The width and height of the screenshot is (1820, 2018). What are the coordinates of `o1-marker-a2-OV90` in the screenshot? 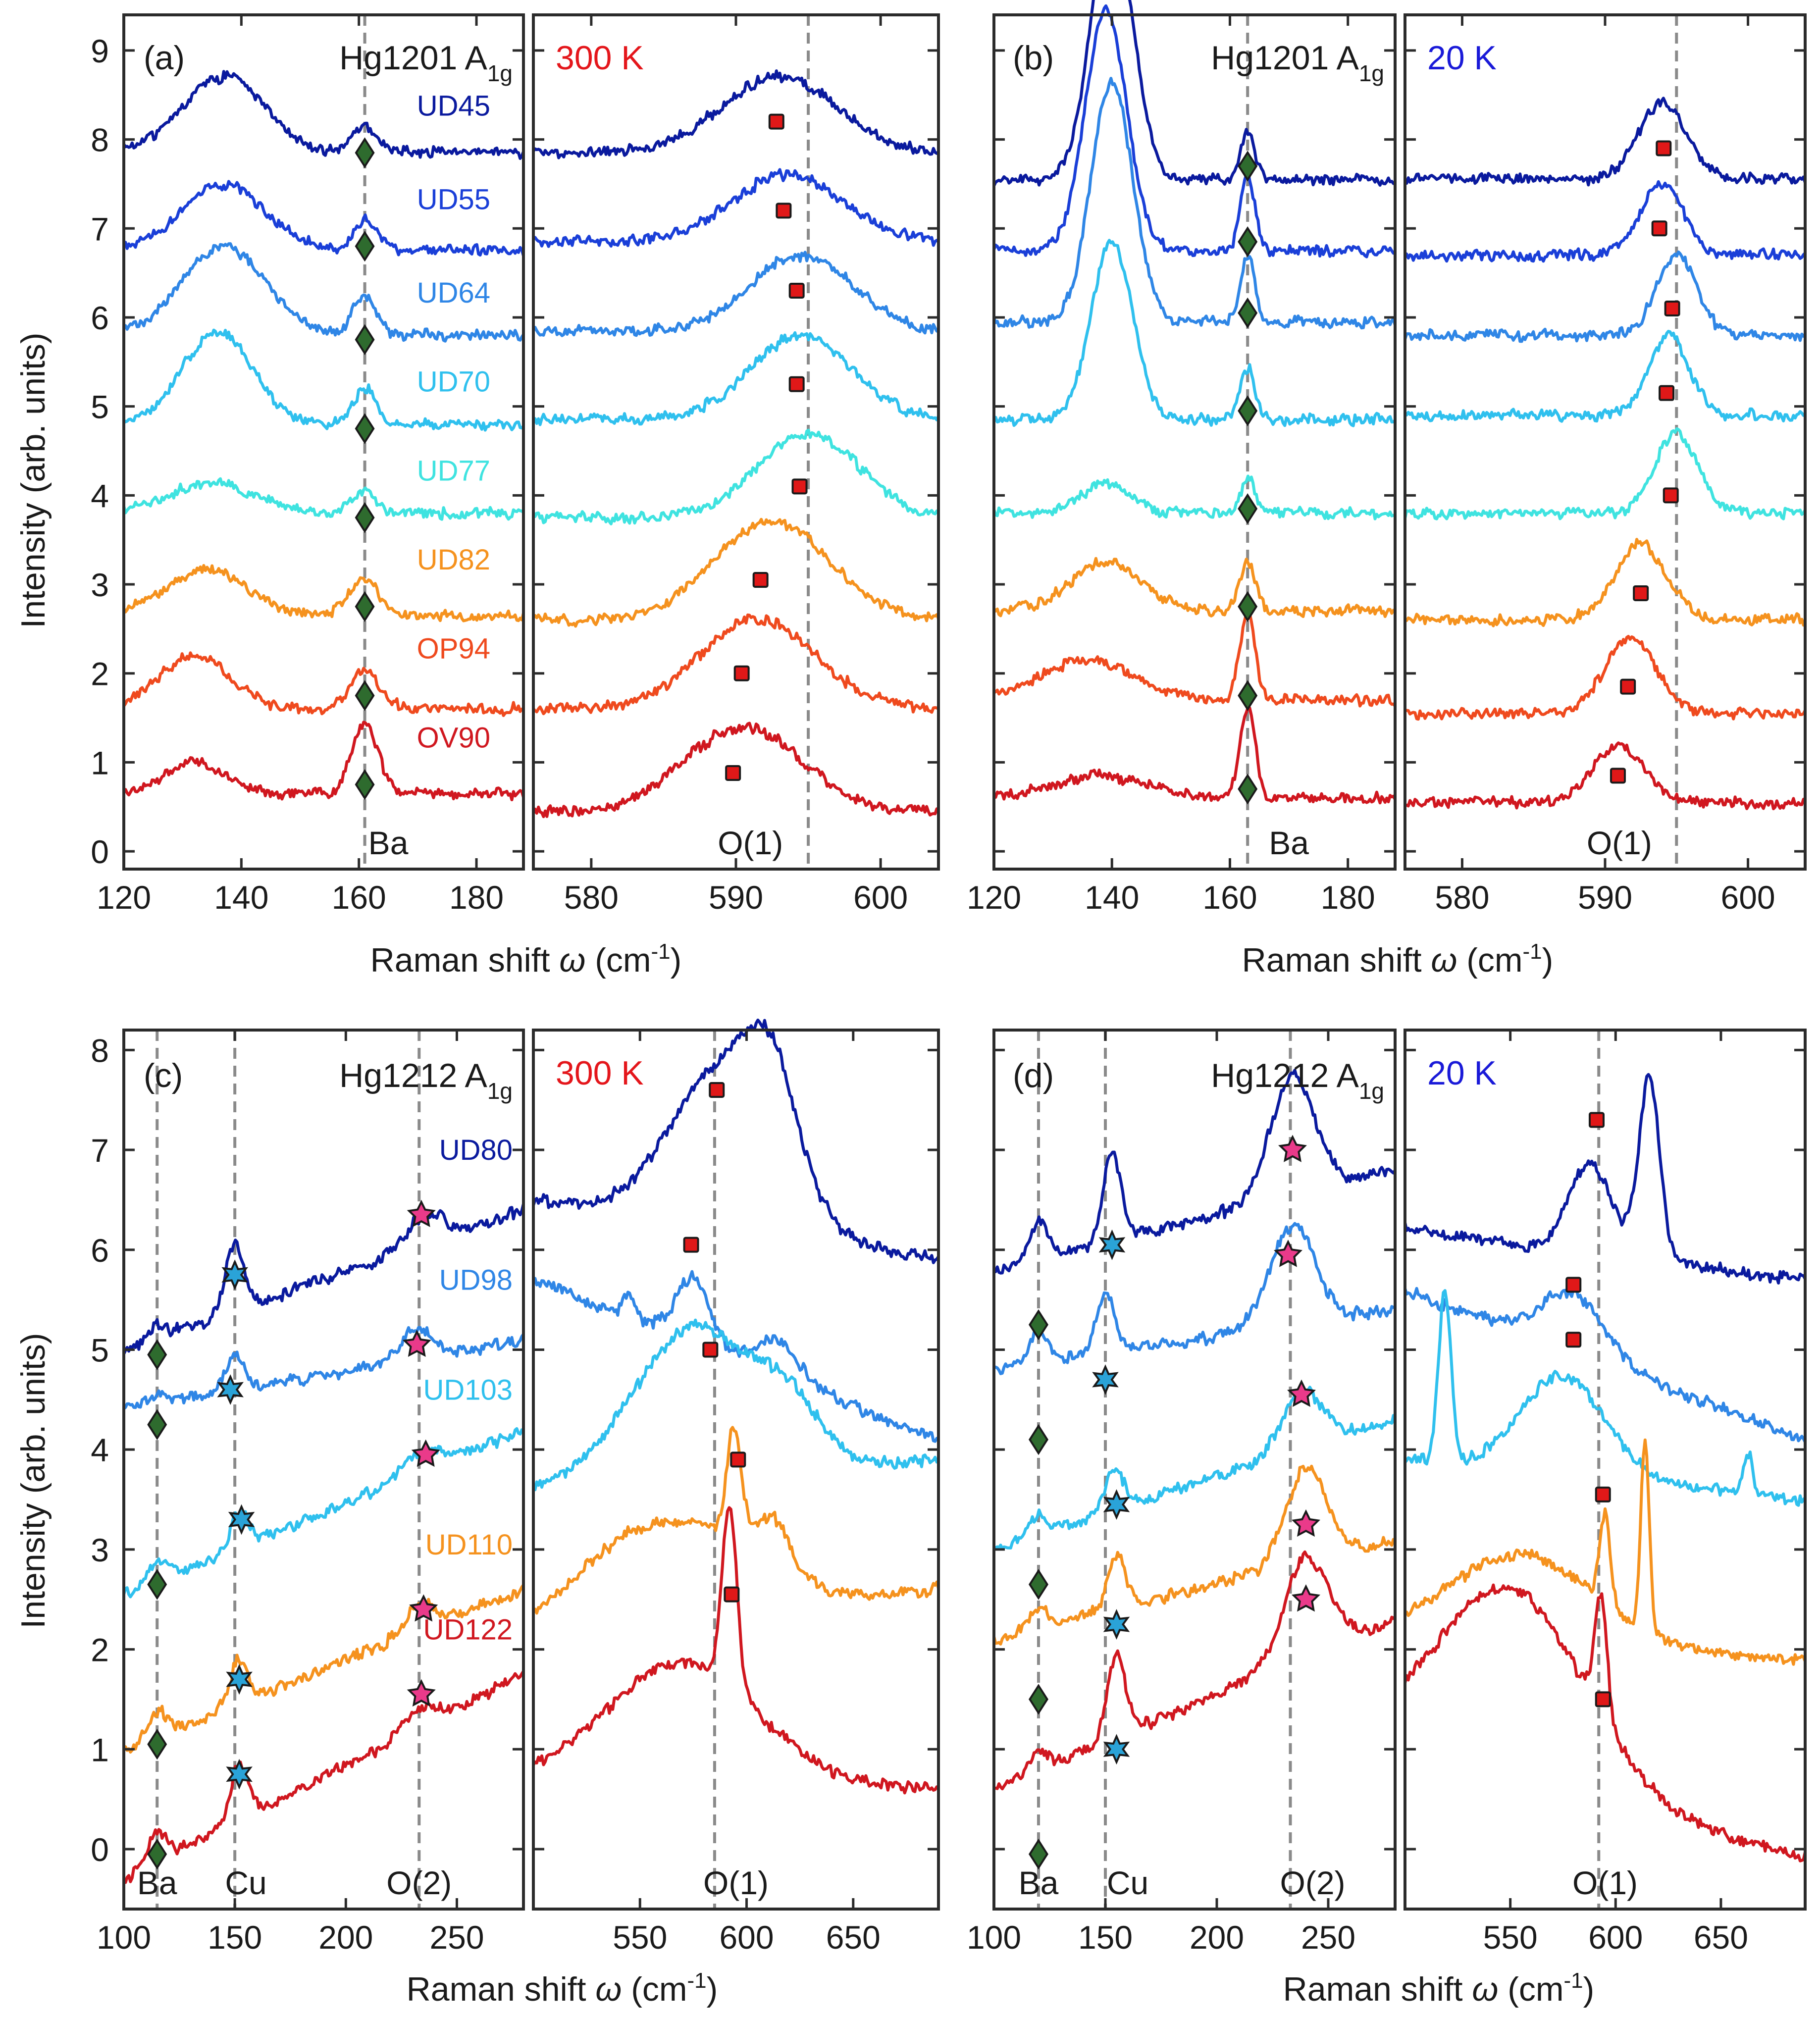 It's located at (733, 773).